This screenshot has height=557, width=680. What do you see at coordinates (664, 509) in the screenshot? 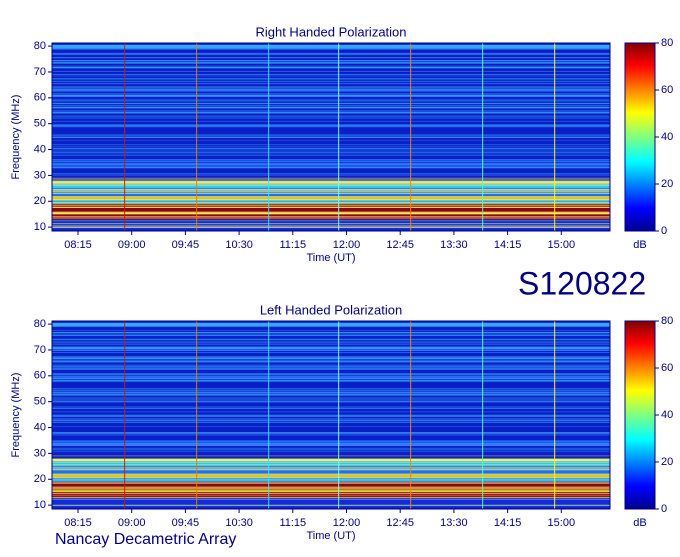
I see `colorbar-tick-label: 0` at bounding box center [664, 509].